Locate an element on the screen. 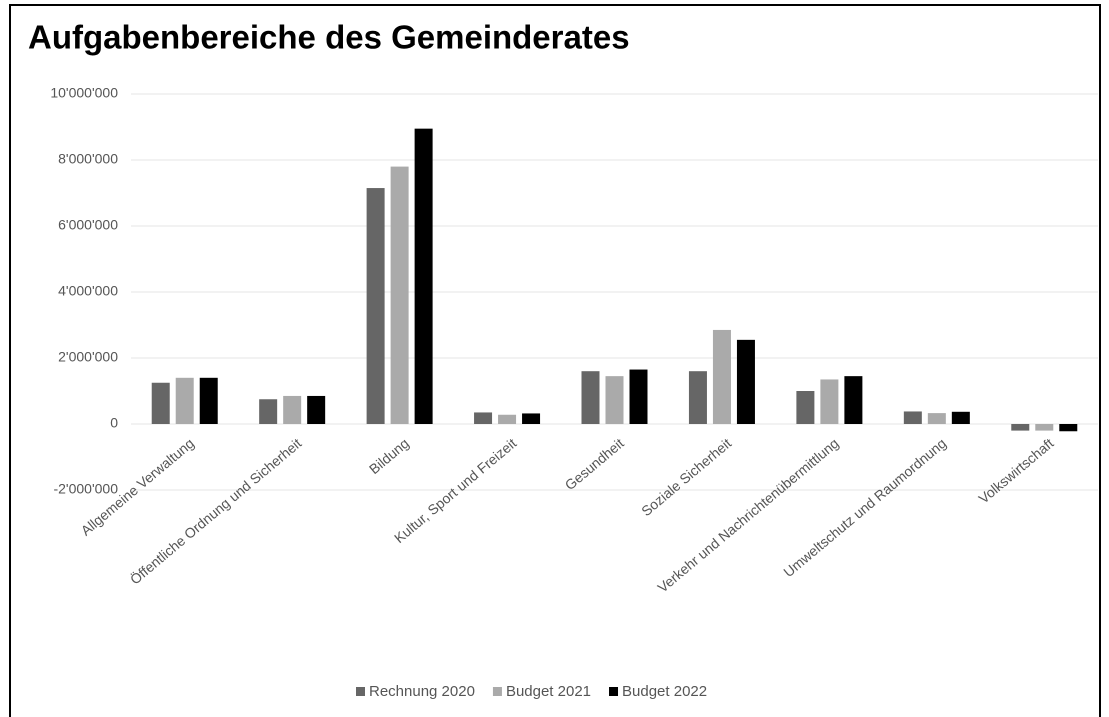 The height and width of the screenshot is (717, 1109). y-tick-label: -2'000'000 is located at coordinates (85, 489).